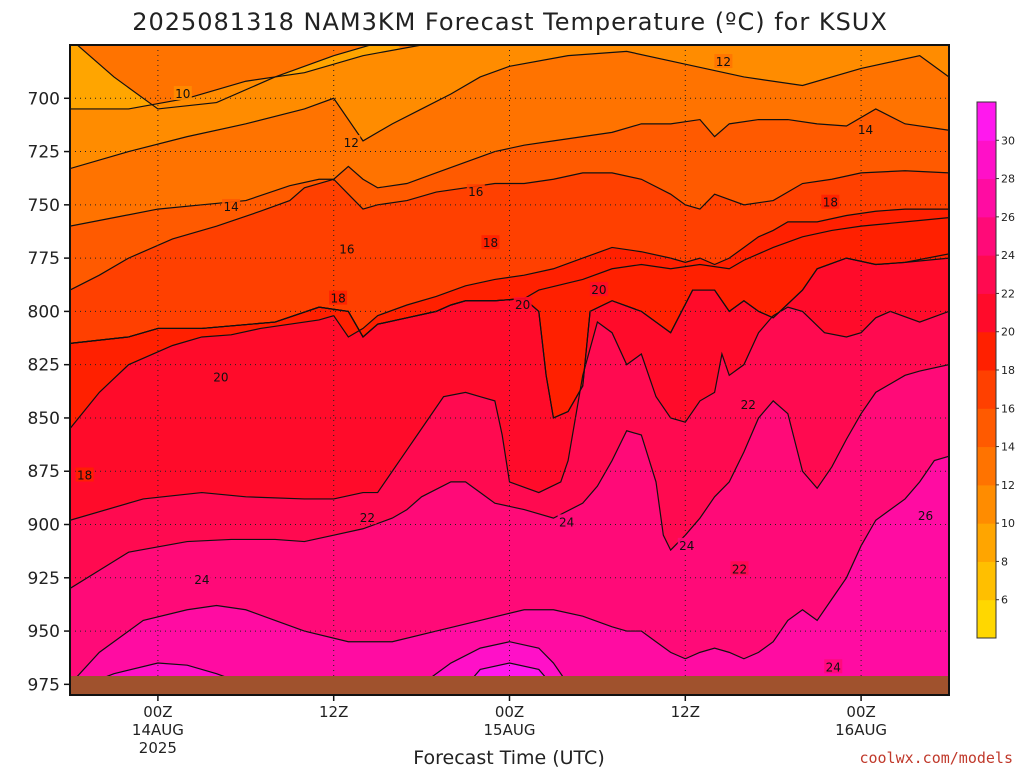 The height and width of the screenshot is (768, 1024). What do you see at coordinates (182, 94) in the screenshot?
I see `contour-label: 10` at bounding box center [182, 94].